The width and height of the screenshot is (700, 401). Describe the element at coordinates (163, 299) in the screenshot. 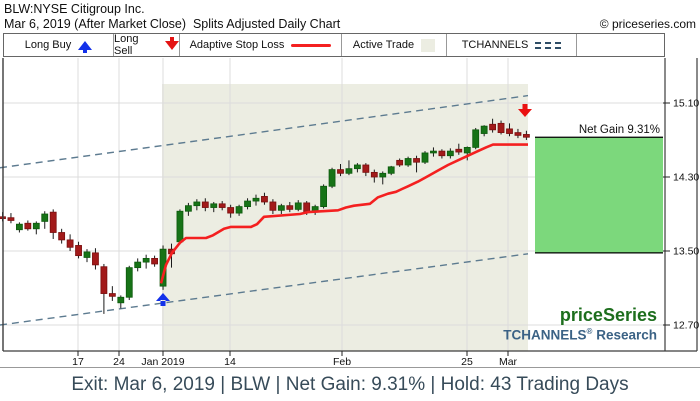

I see `long-buy-marker` at that location.